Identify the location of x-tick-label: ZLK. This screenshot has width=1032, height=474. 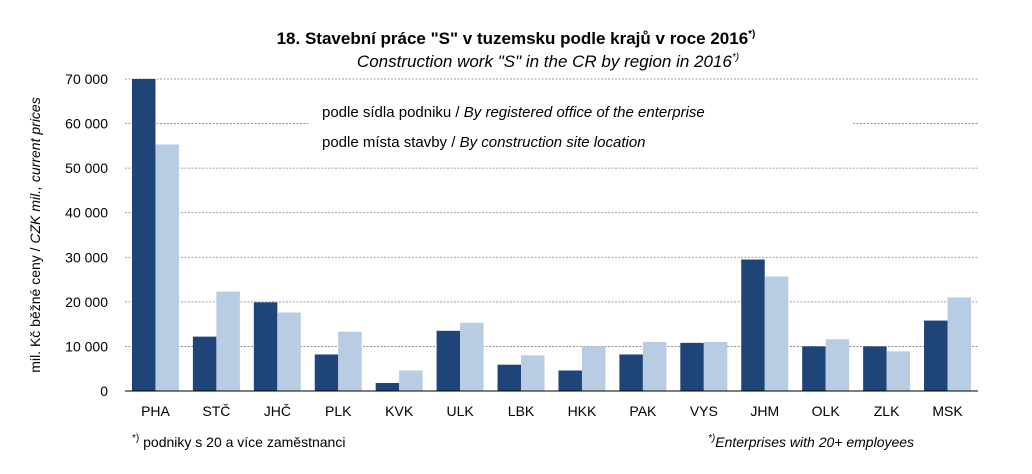
(887, 411).